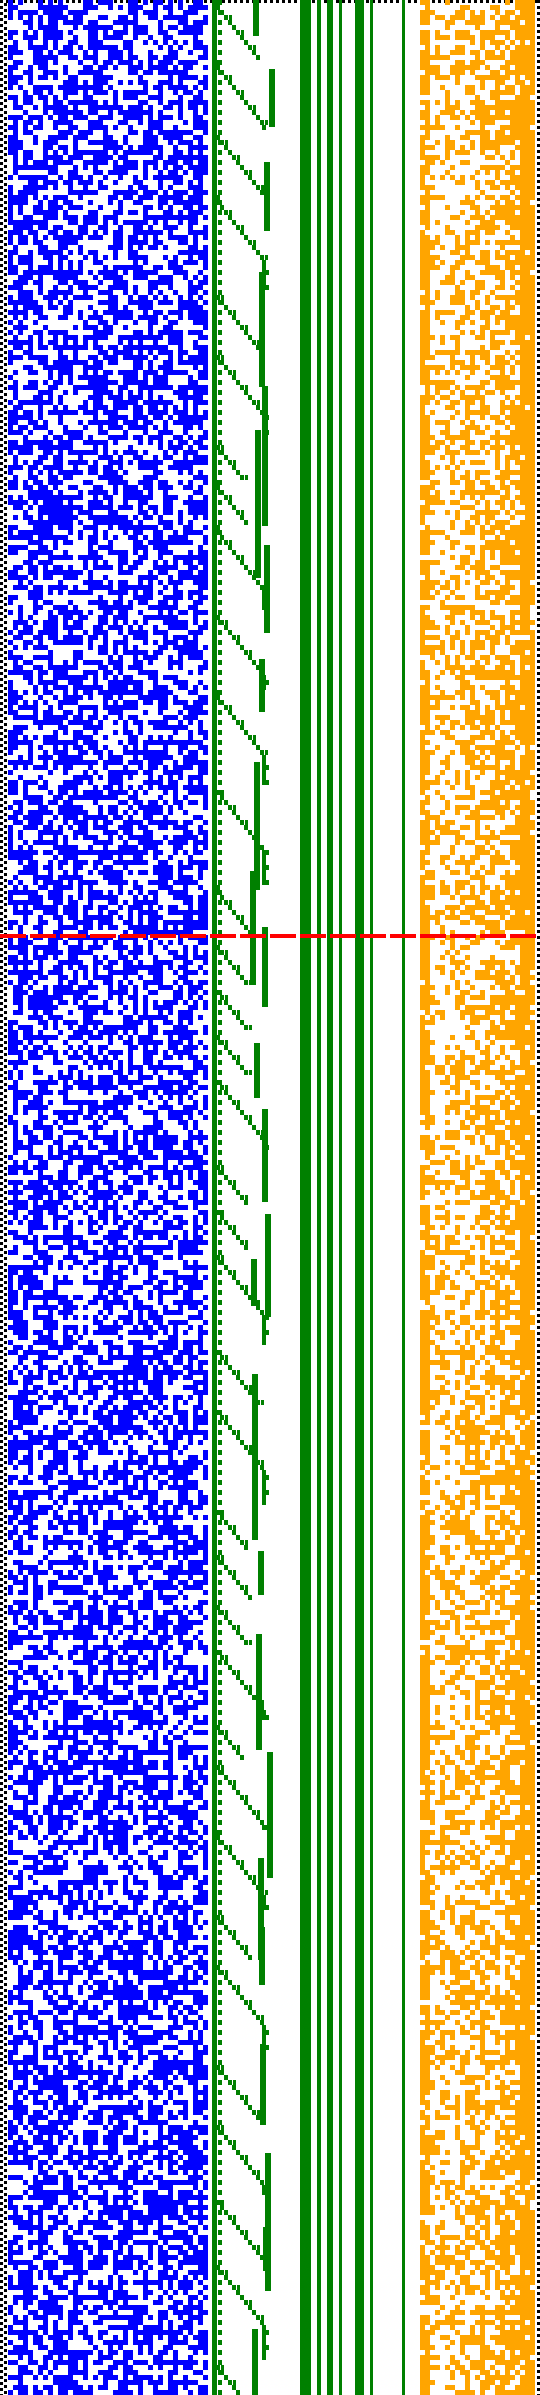  What do you see at coordinates (243, 1197) in the screenshot?
I see `green-staircase-block` at bounding box center [243, 1197].